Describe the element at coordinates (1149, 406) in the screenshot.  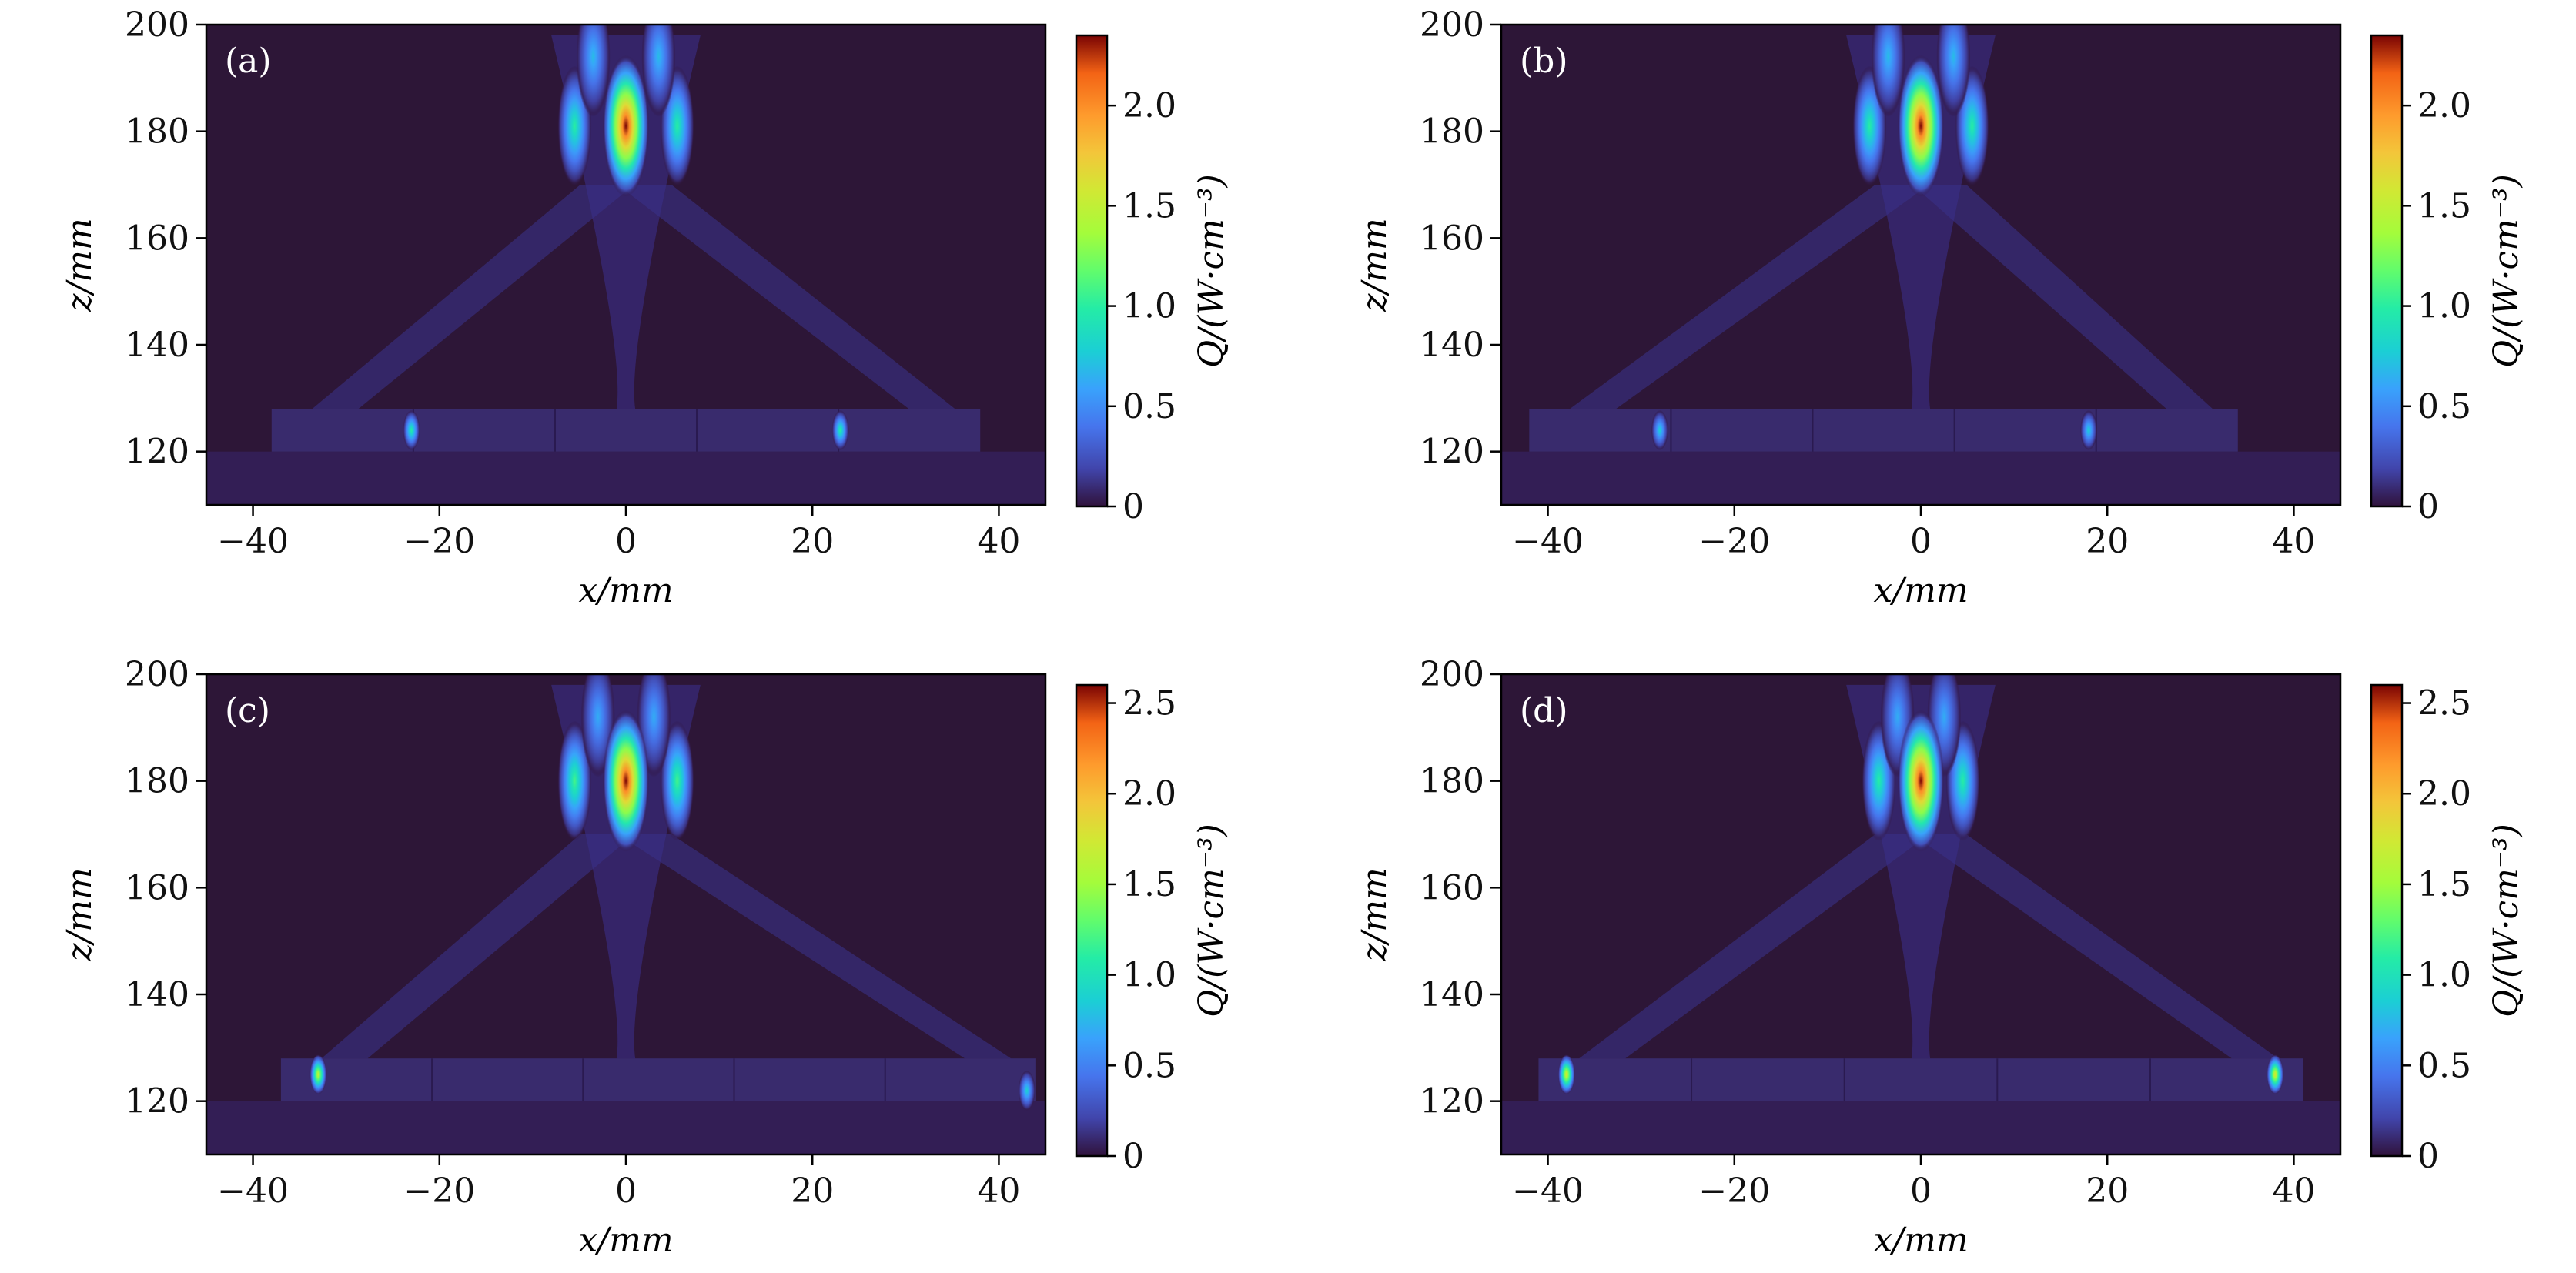
I see `colorbar-tick-label: 0.5` at that location.